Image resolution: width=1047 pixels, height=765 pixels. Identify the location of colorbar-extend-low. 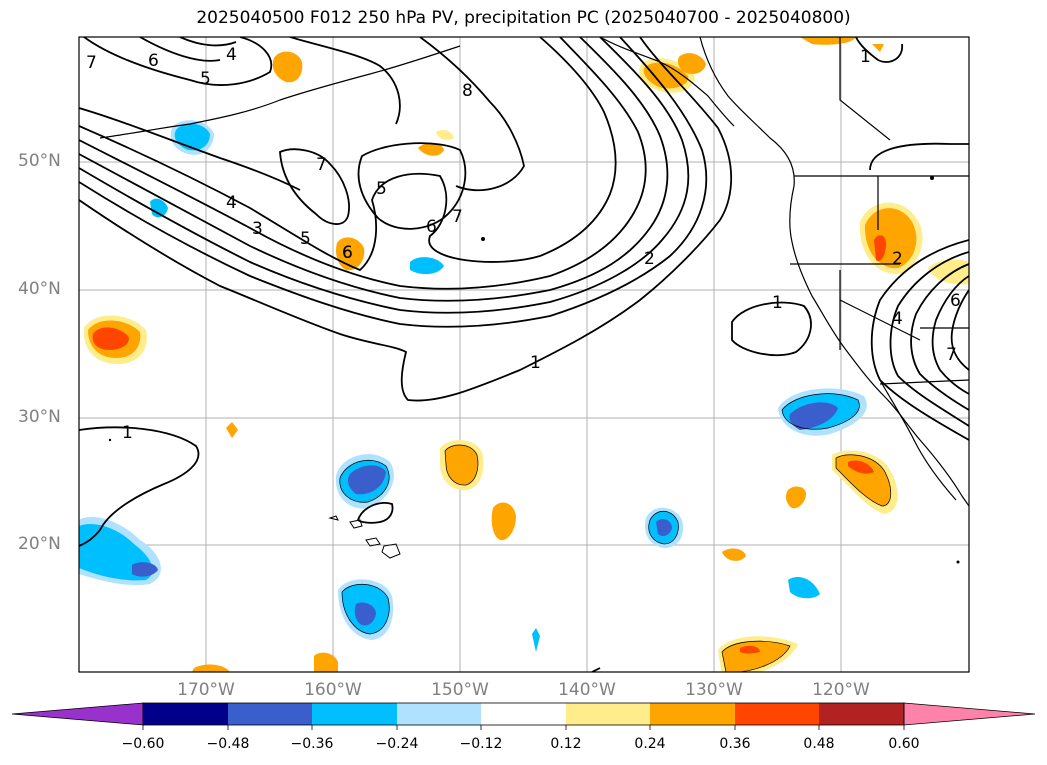
(77, 714).